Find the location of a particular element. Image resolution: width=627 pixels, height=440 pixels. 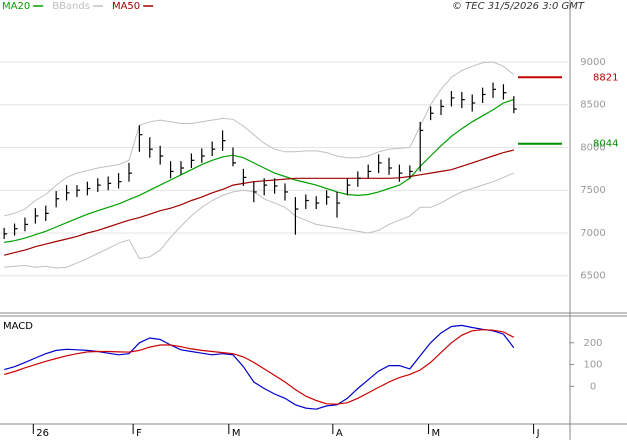

last-value-label: 8821 is located at coordinates (605, 77).